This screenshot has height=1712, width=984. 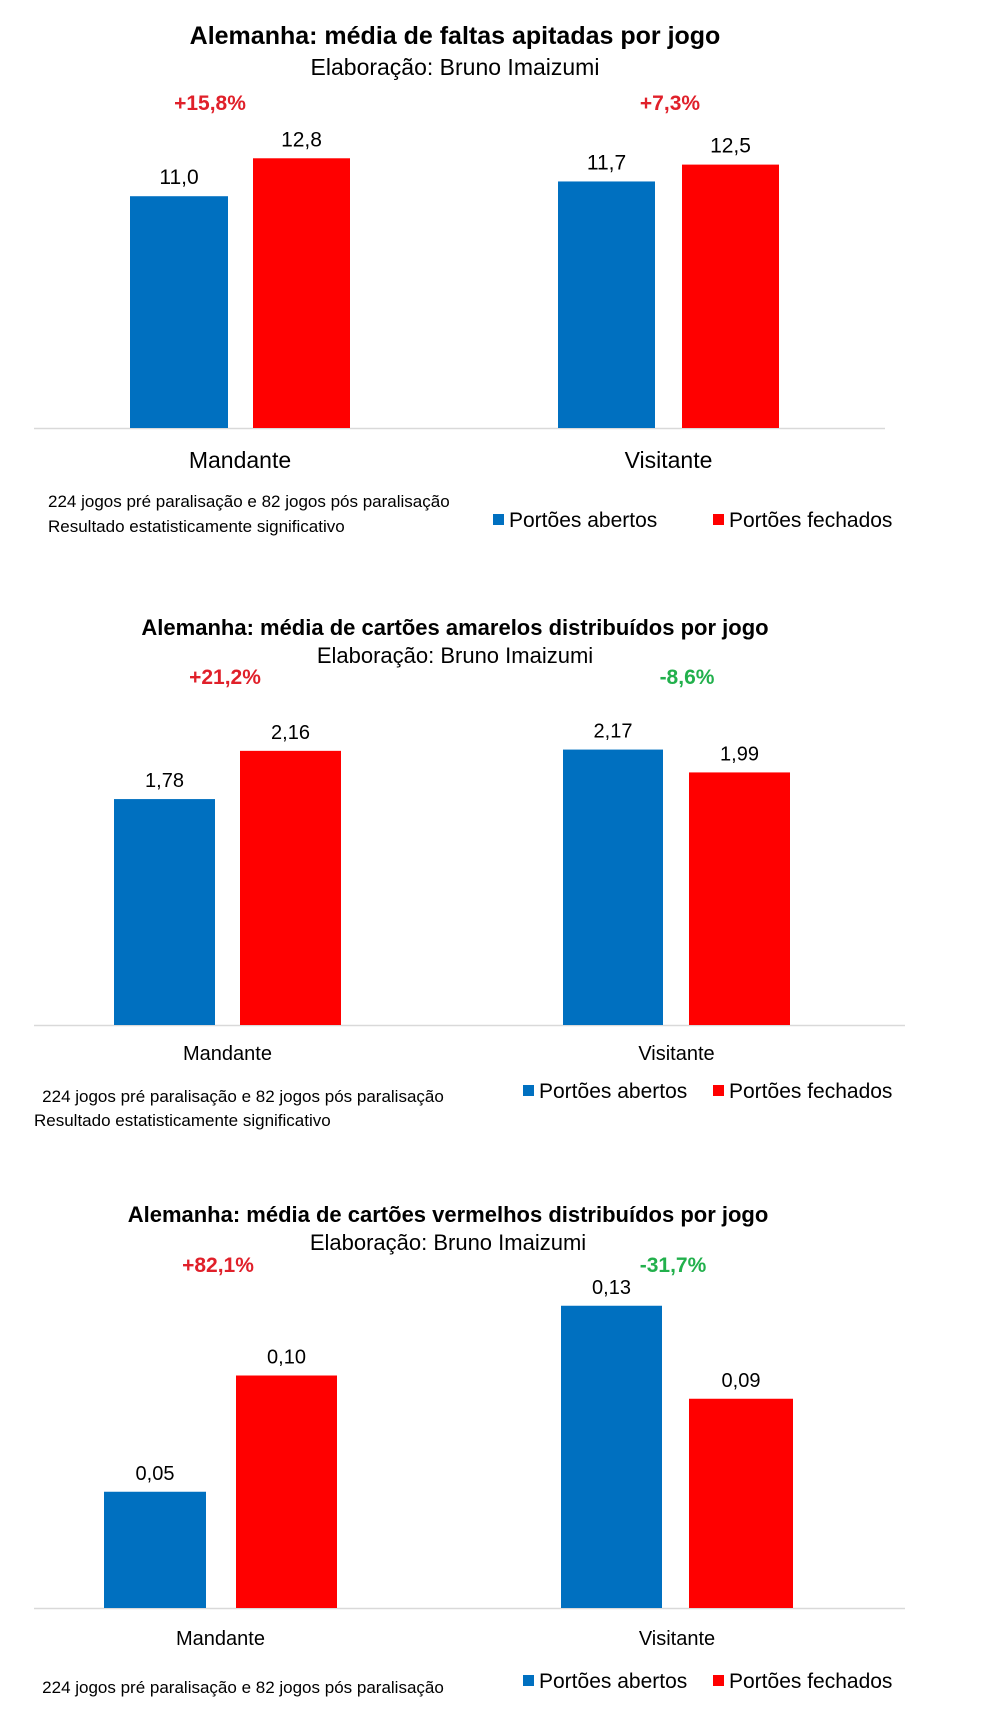 What do you see at coordinates (611, 1288) in the screenshot?
I see `data-label: 0,13` at bounding box center [611, 1288].